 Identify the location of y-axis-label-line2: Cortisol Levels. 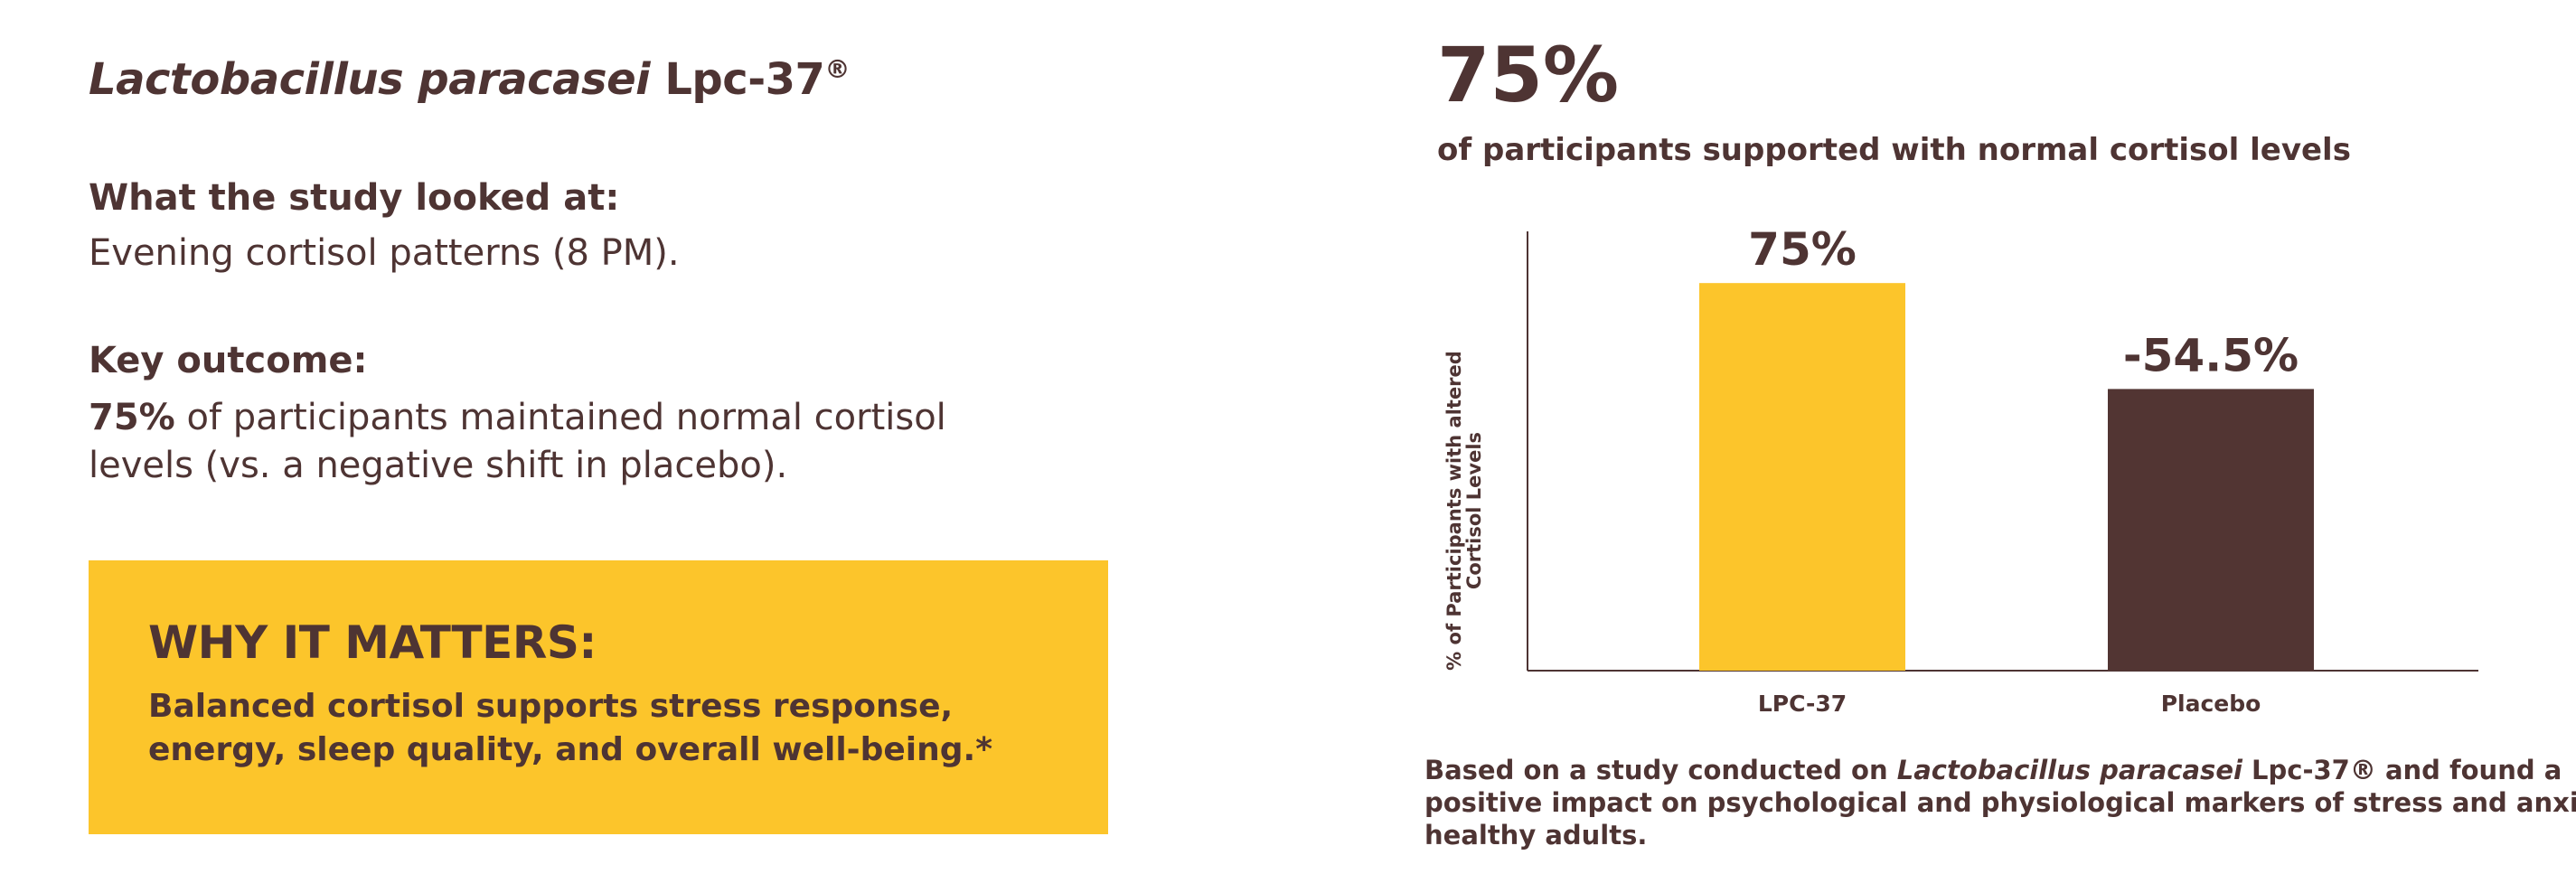
(1474, 510).